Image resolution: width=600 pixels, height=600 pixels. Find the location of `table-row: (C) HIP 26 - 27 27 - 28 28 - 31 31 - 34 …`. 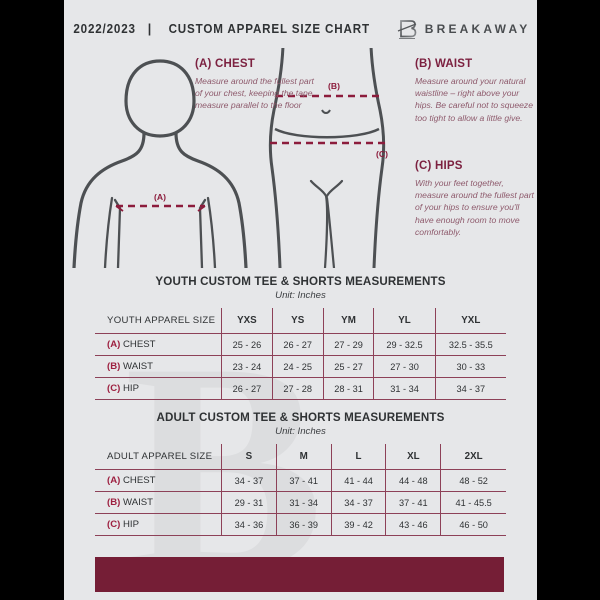

table-row: (C) HIP 26 - 27 27 - 28 28 - 31 31 - 34 … is located at coordinates (300, 388).